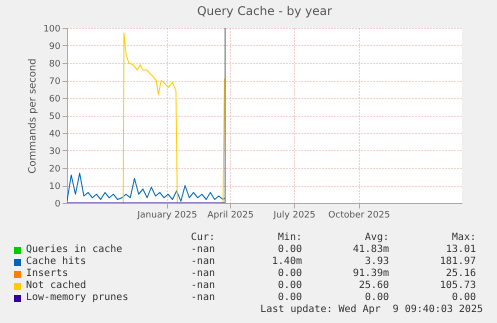 The height and width of the screenshot is (323, 497). What do you see at coordinates (57, 205) in the screenshot?
I see `y-tick-label: 0` at bounding box center [57, 205].